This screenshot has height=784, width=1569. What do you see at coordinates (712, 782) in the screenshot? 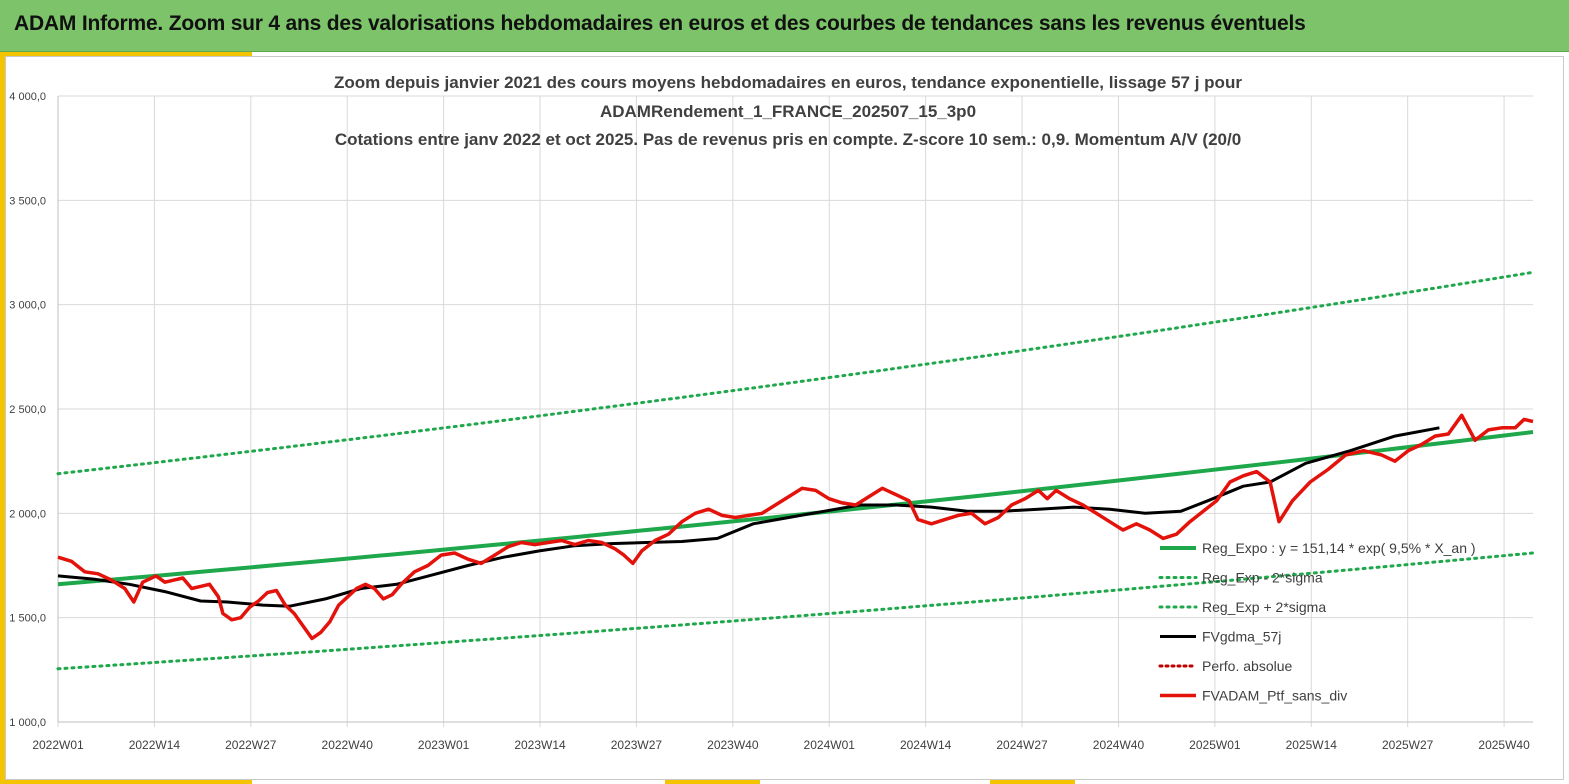
I see `accent-bar-bottom-mid` at bounding box center [712, 782].